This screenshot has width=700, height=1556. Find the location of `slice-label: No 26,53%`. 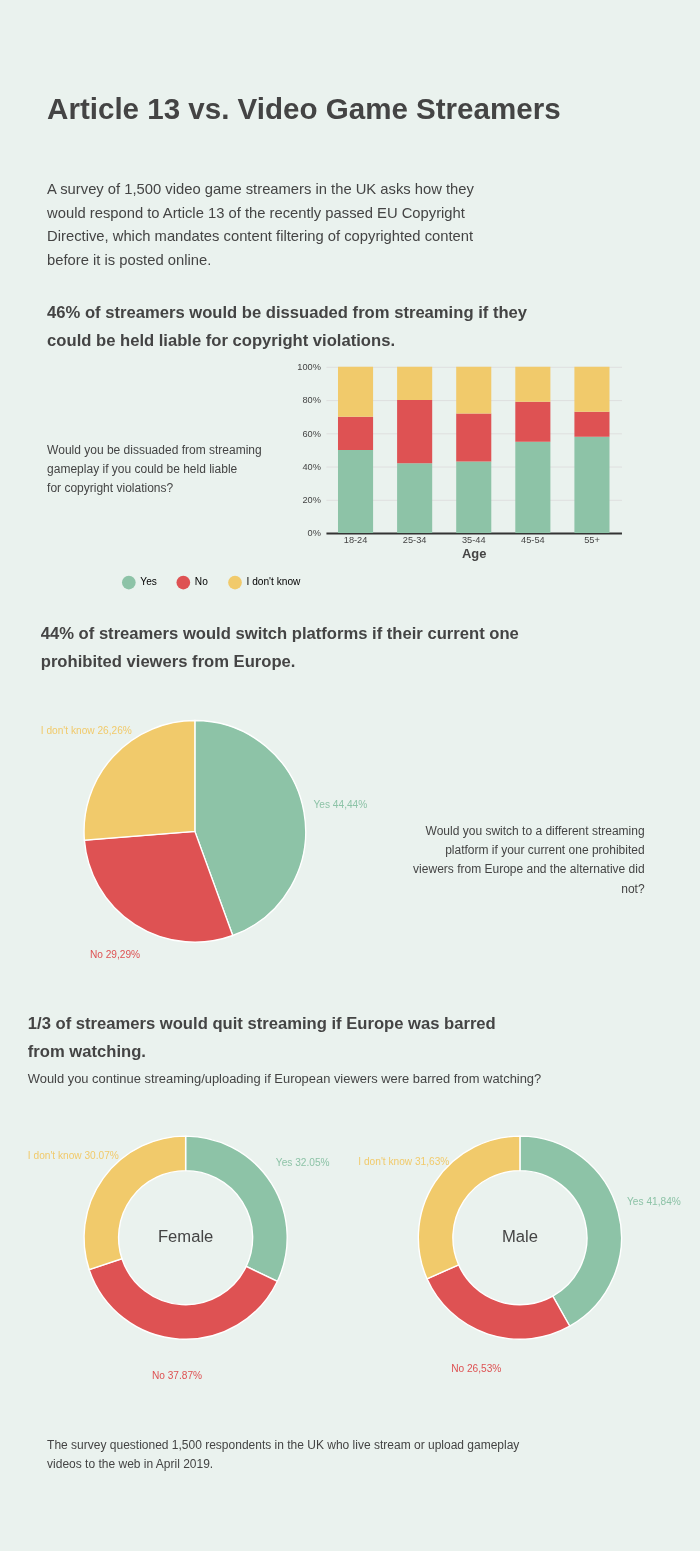

slice-label: No 26,53% is located at coordinates (476, 1368).